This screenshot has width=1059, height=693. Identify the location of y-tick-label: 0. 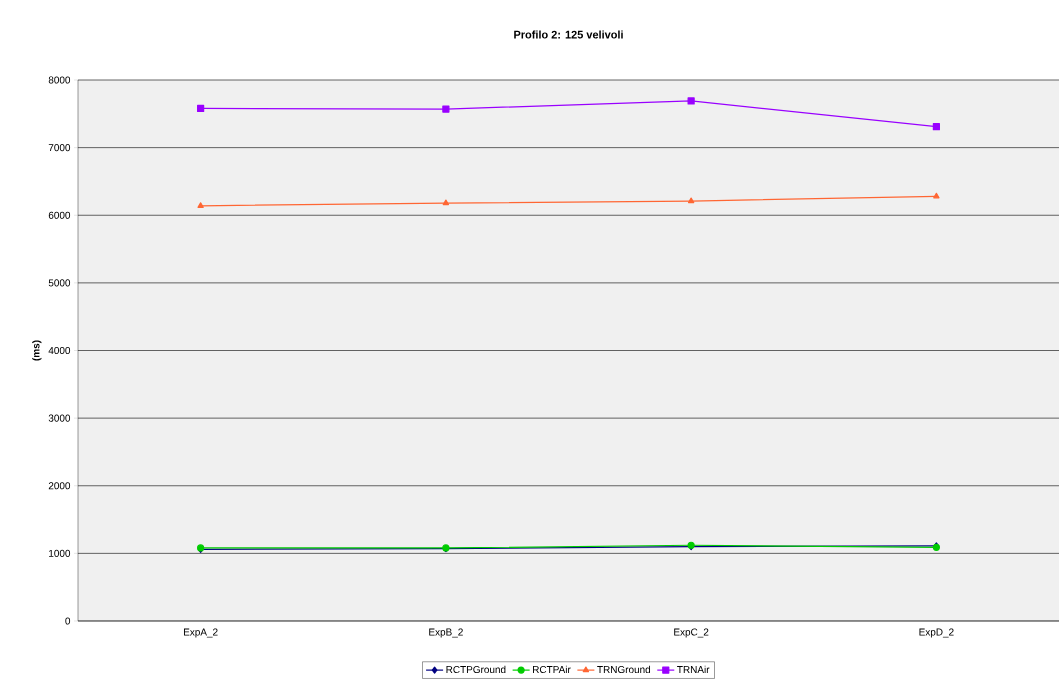
(68, 621).